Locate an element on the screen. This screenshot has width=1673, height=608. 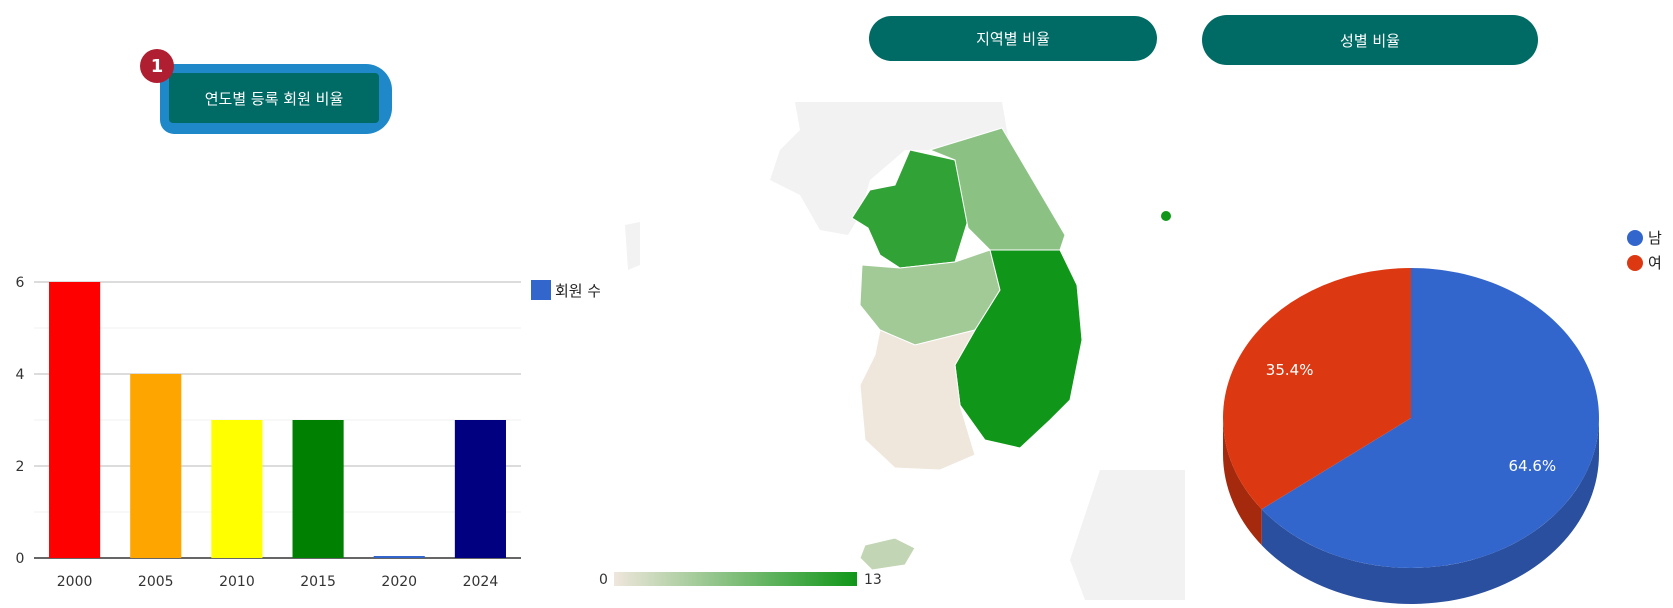
legend-dot-여 is located at coordinates (1635, 263).